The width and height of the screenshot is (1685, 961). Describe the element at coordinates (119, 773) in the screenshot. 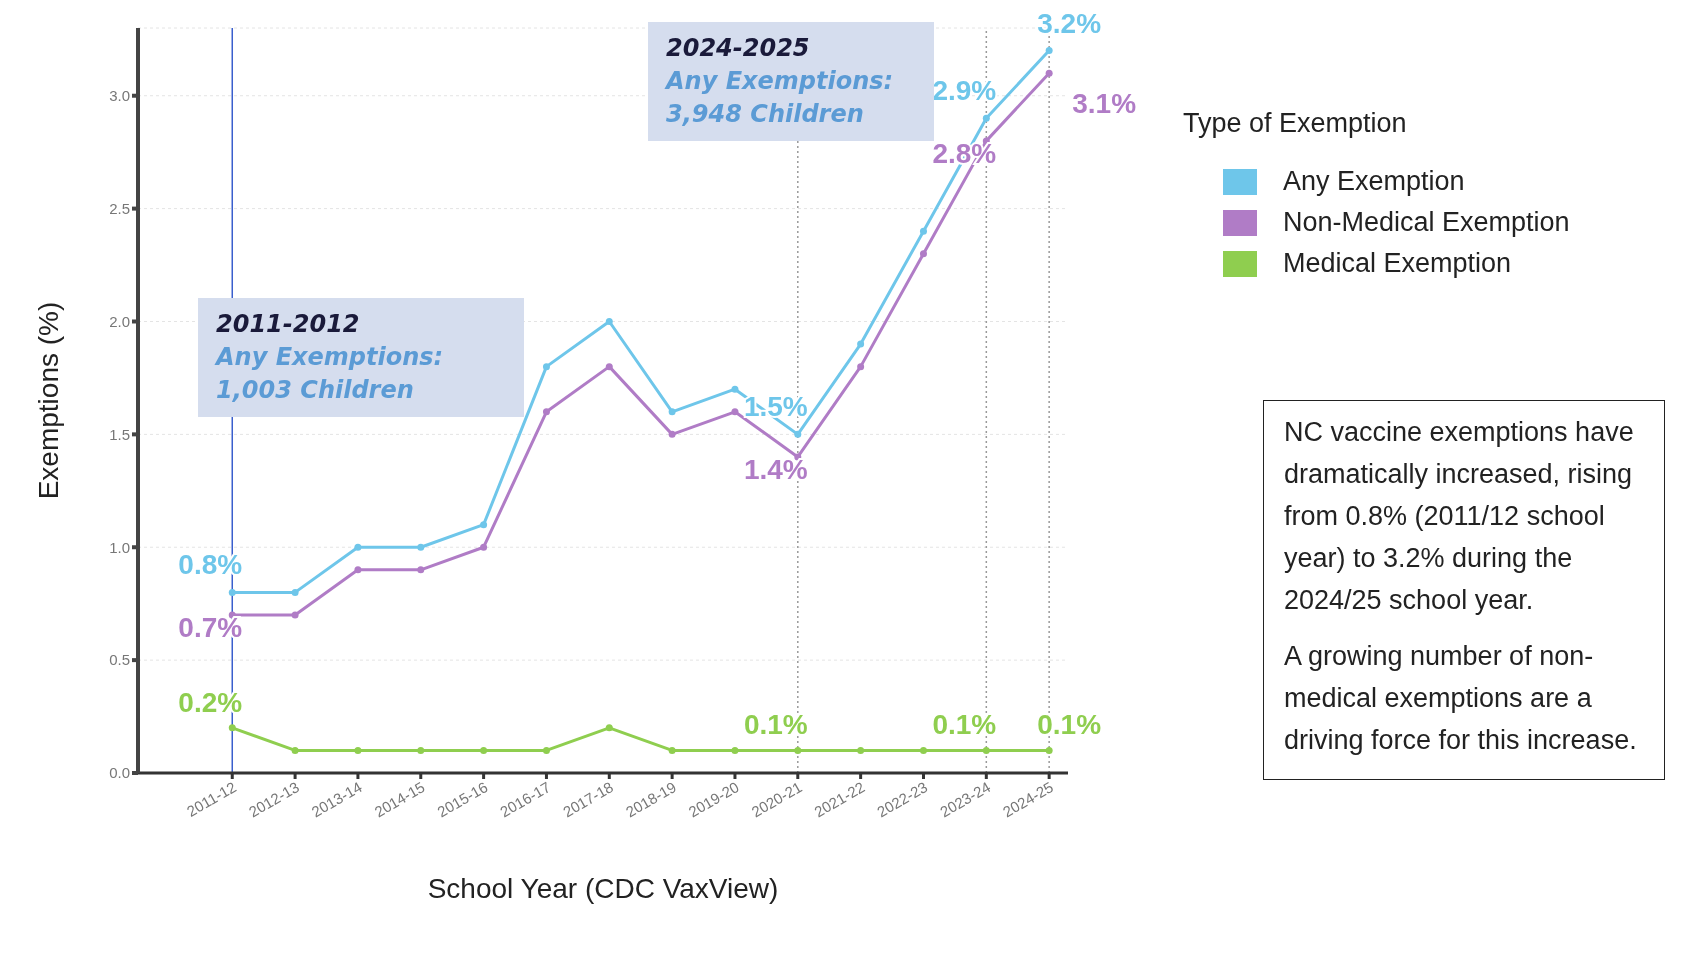

I see `y-tick-label: 0.0` at that location.